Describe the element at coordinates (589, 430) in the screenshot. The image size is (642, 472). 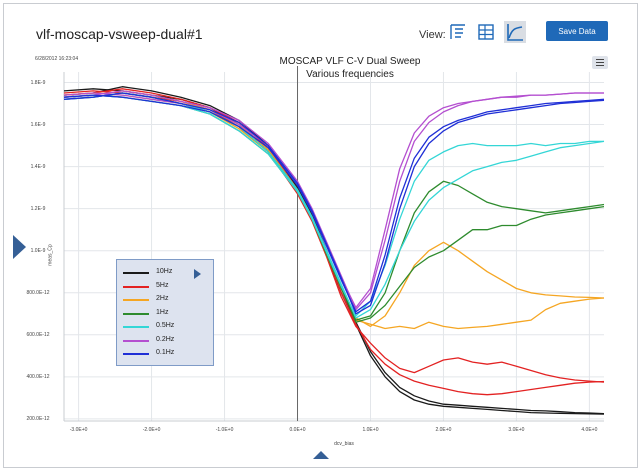
I see `x-tick-label: 4.0E+0` at that location.